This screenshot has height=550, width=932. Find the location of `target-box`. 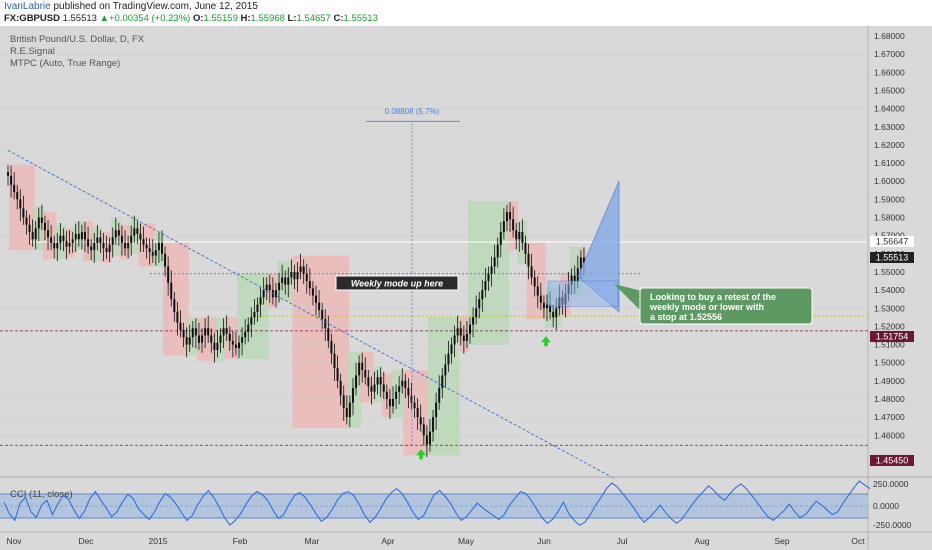

target-box is located at coordinates (583, 293).